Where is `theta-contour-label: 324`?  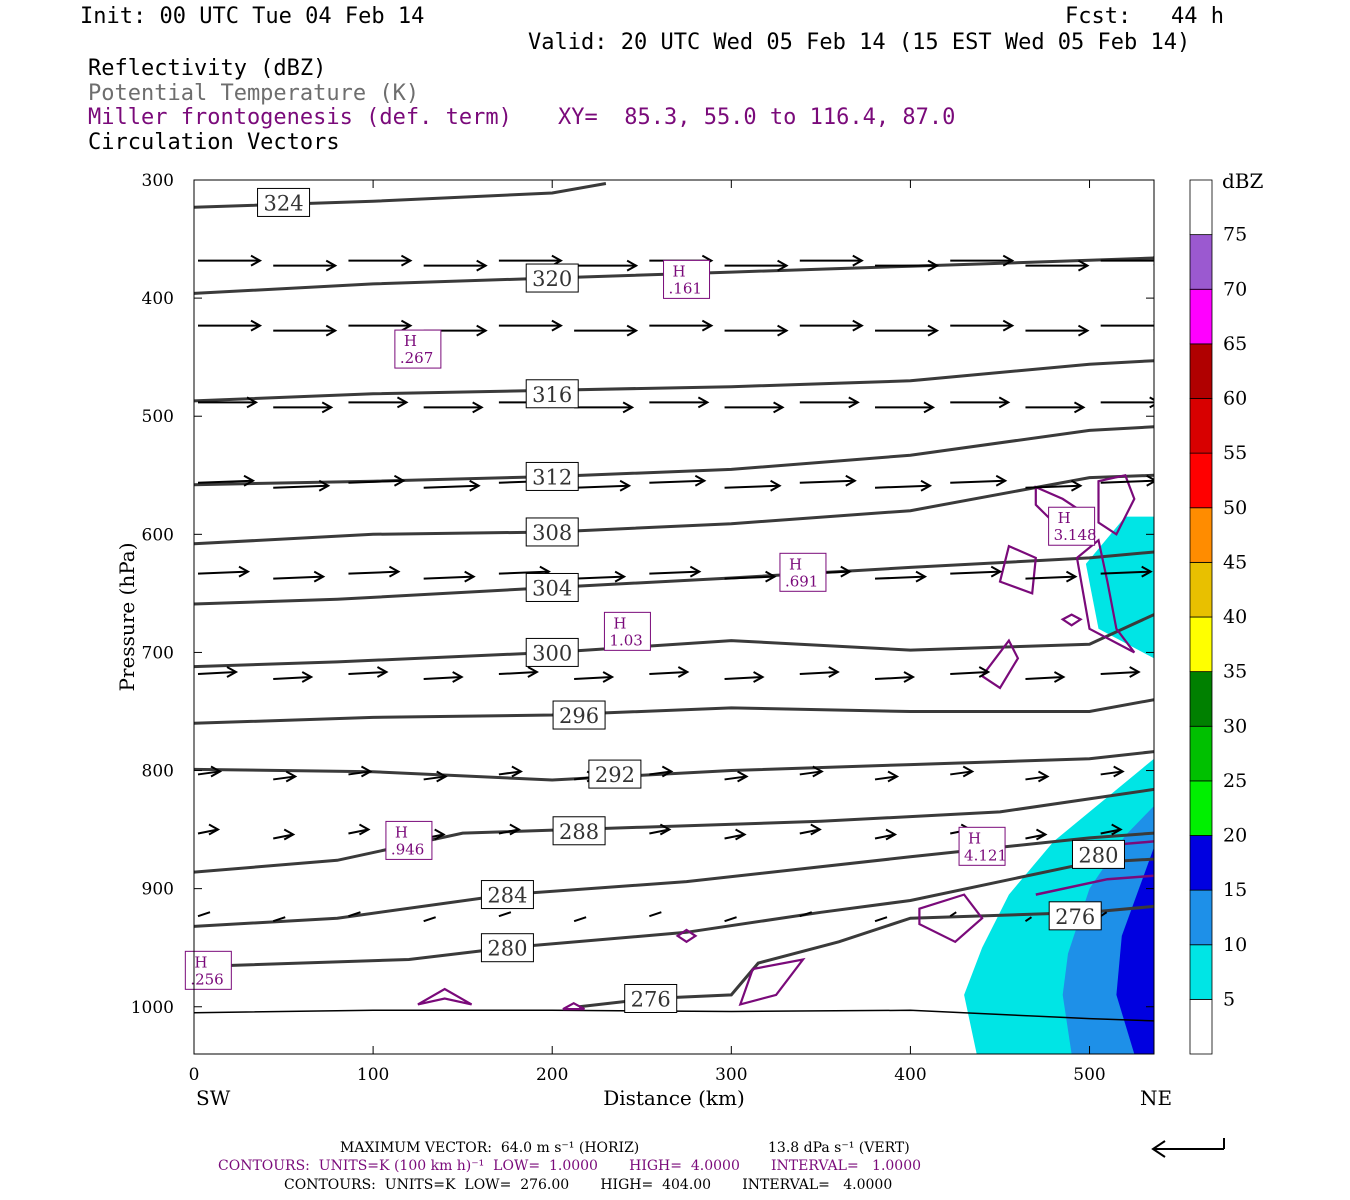 theta-contour-label: 324 is located at coordinates (284, 203).